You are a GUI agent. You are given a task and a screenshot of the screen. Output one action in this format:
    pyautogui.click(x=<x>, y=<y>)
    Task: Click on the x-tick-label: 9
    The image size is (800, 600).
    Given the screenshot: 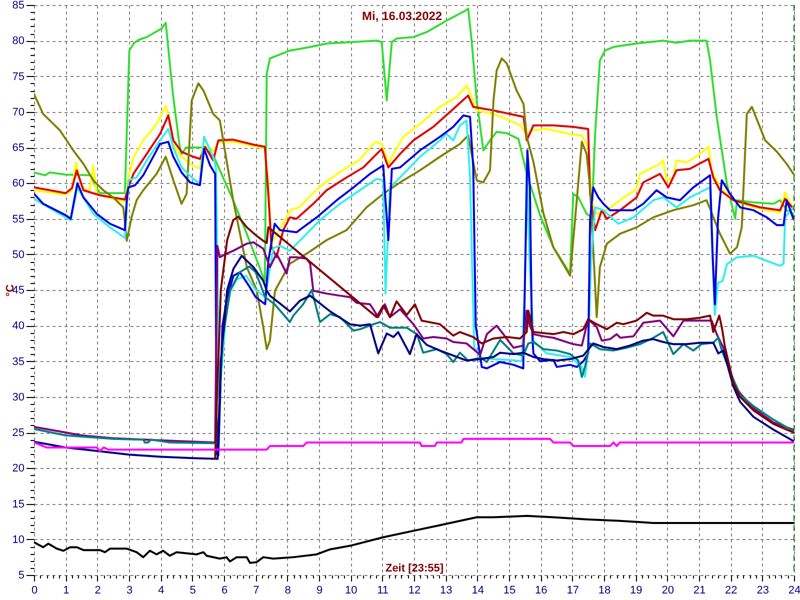 What is the action you would take?
    pyautogui.click(x=319, y=590)
    